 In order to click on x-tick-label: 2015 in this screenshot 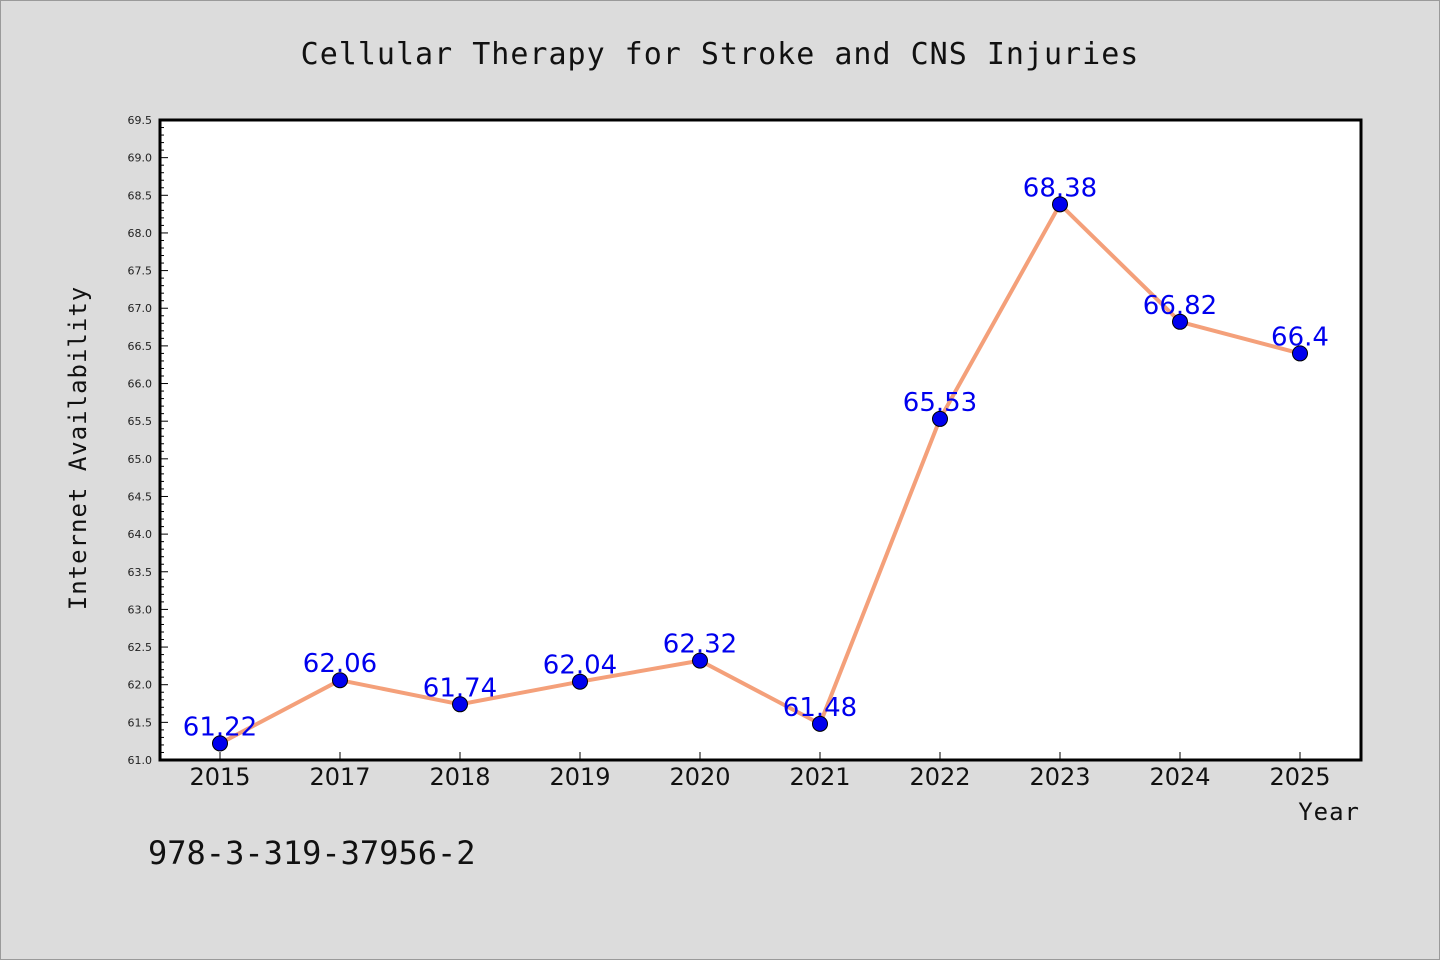, I will do `click(219, 777)`.